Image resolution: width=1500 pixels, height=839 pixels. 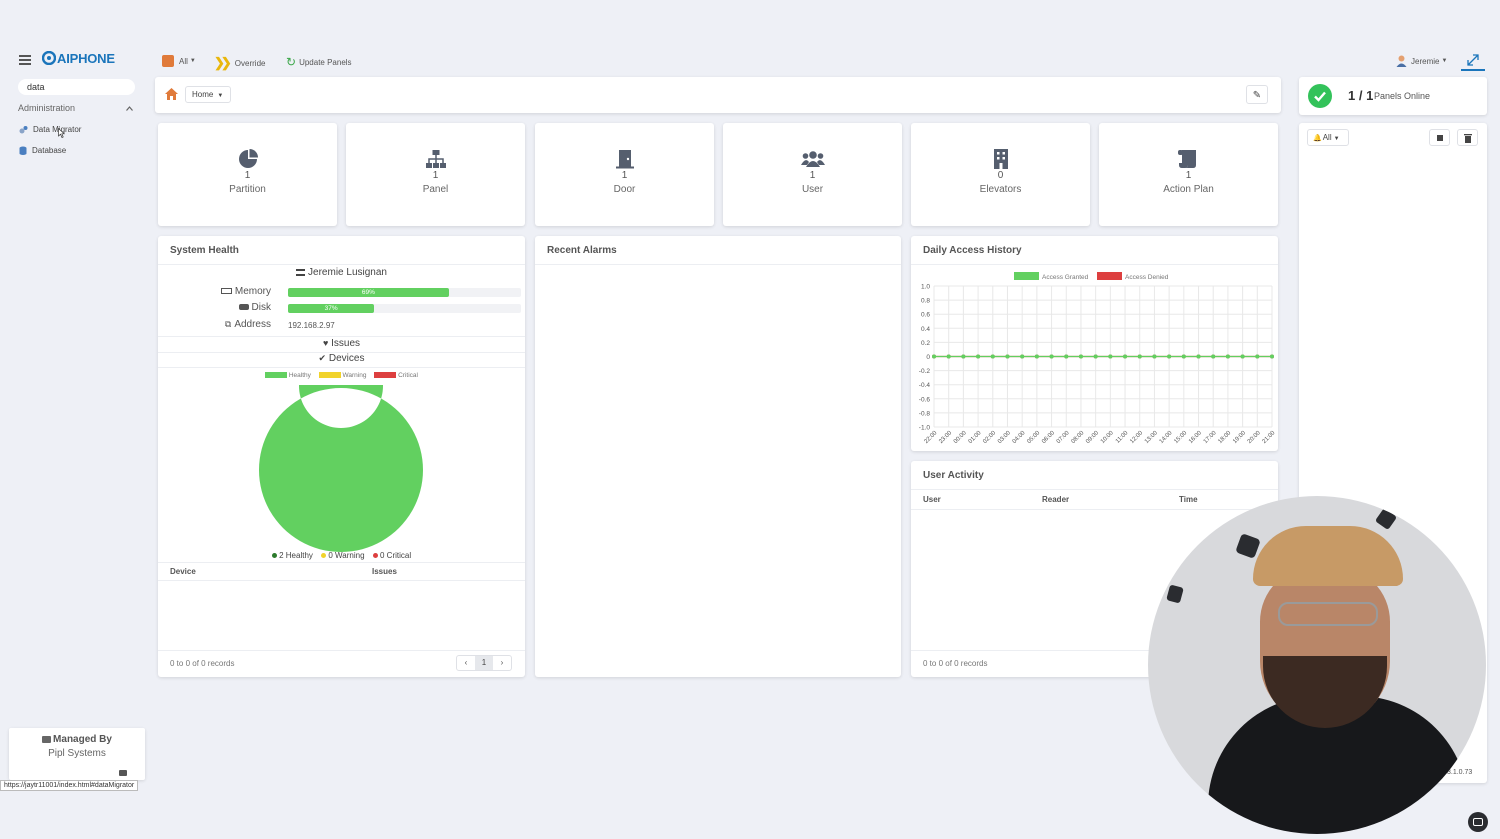 I want to click on pagination: ‹ 1 ›, so click(x=484, y=663).